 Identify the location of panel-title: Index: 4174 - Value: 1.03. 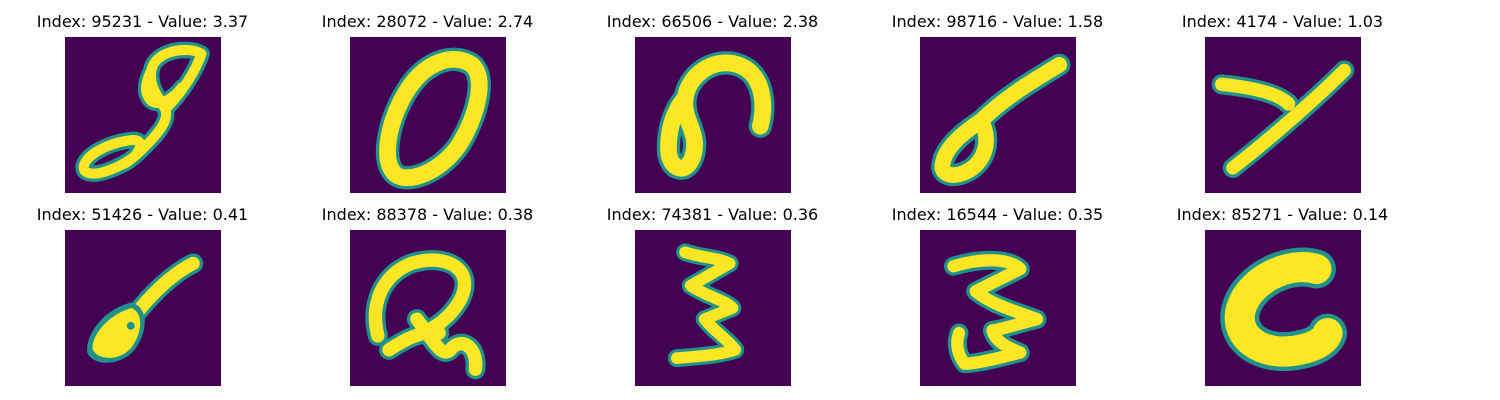
(1282, 21).